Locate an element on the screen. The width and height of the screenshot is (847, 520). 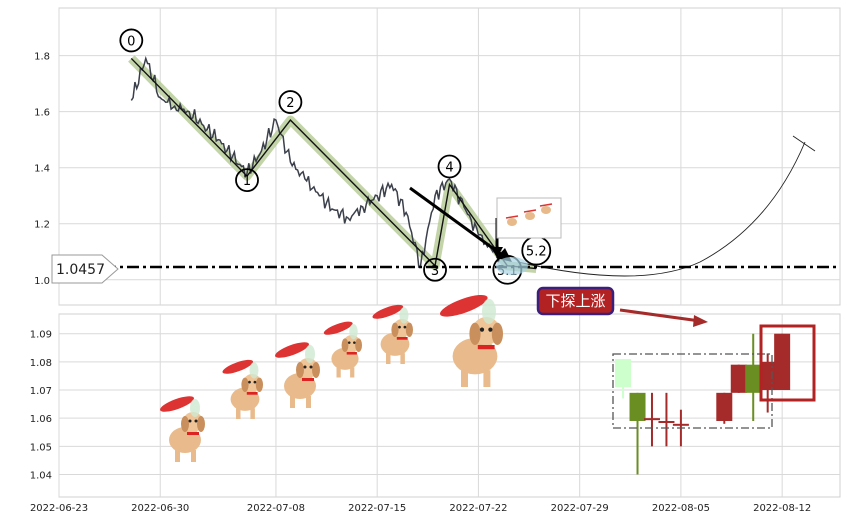
wave-point-label: 0 is located at coordinates (131, 40).